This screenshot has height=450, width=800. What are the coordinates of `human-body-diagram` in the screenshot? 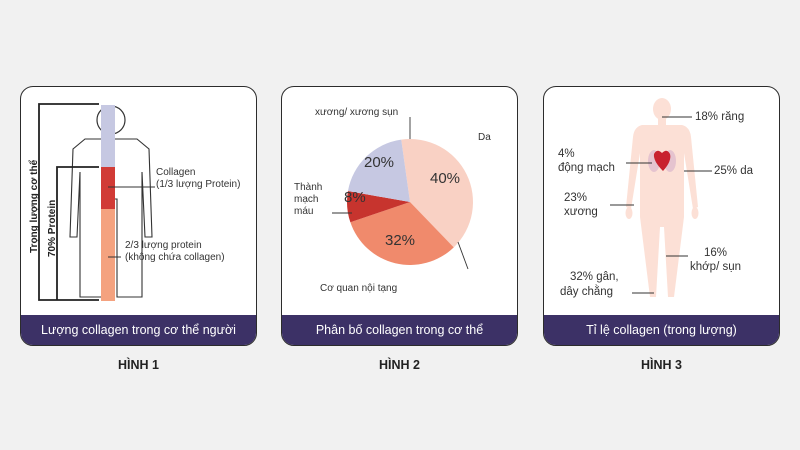 It's located at (661, 197).